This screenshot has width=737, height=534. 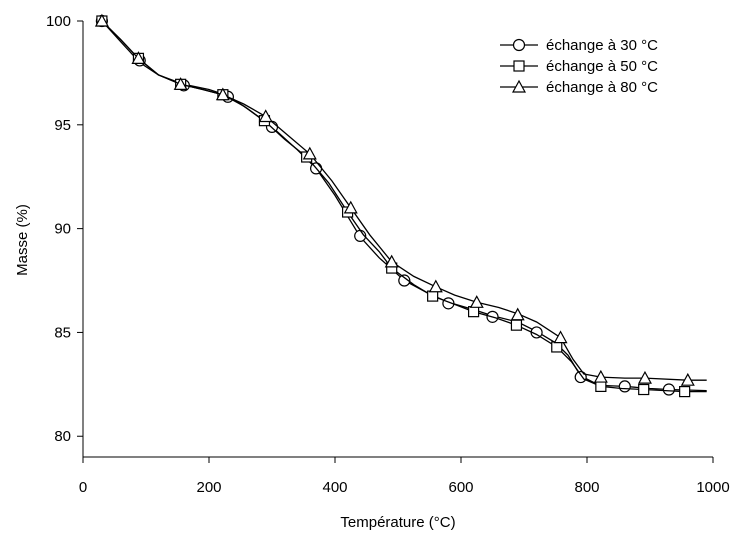 I want to click on y-tick-label: 100, so click(x=58, y=21).